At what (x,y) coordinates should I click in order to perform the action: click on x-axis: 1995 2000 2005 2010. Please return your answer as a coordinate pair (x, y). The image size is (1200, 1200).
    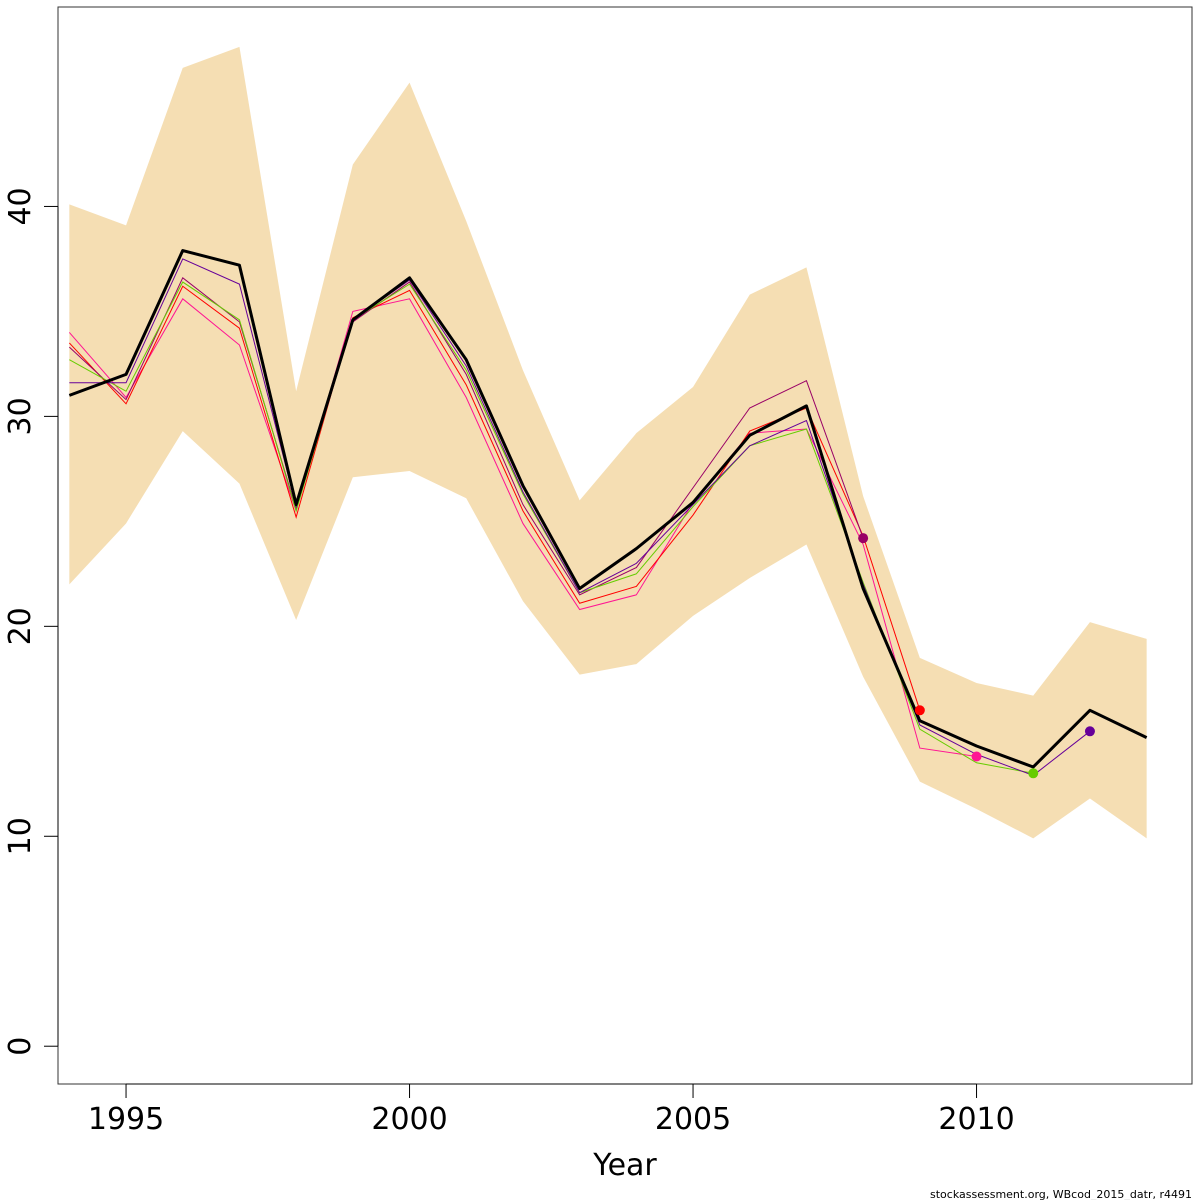
    Looking at the image, I should click on (551, 1110).